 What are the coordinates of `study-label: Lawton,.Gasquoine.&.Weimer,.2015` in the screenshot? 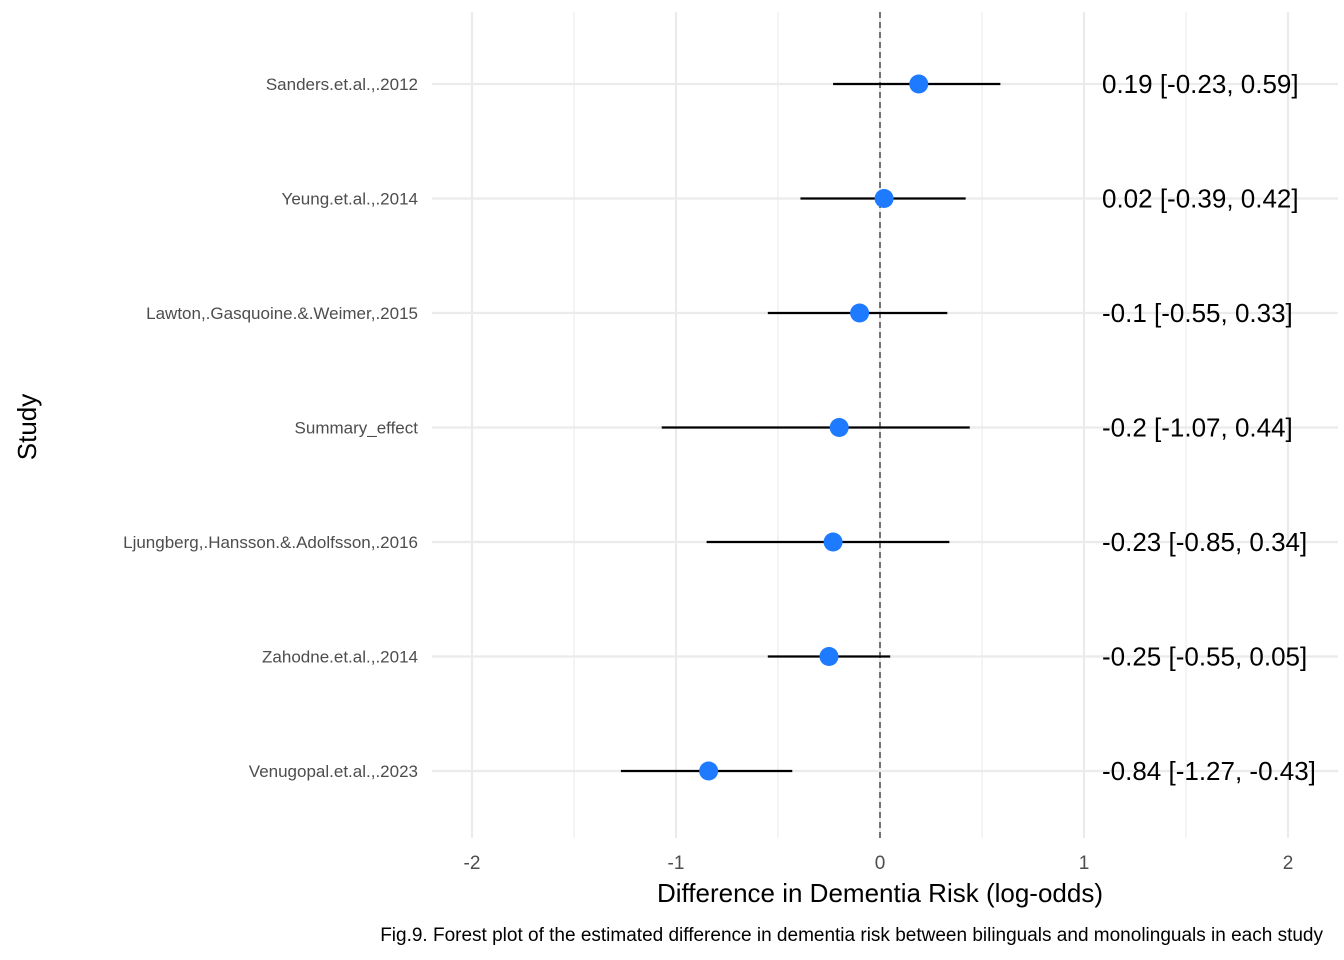 It's located at (282, 313).